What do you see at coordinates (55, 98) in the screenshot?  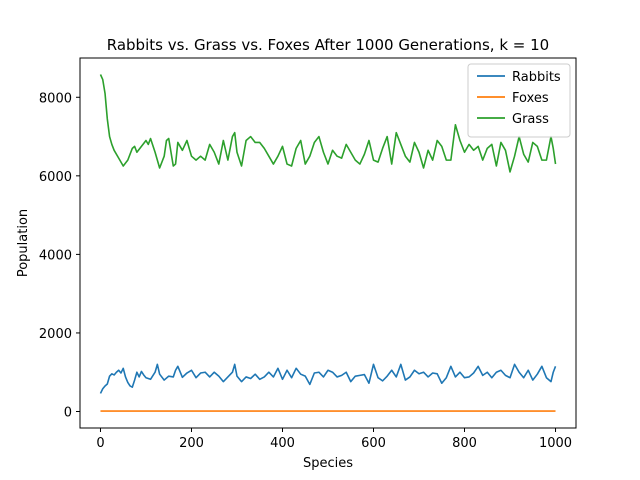 I see `y-tick-label: 8000` at bounding box center [55, 98].